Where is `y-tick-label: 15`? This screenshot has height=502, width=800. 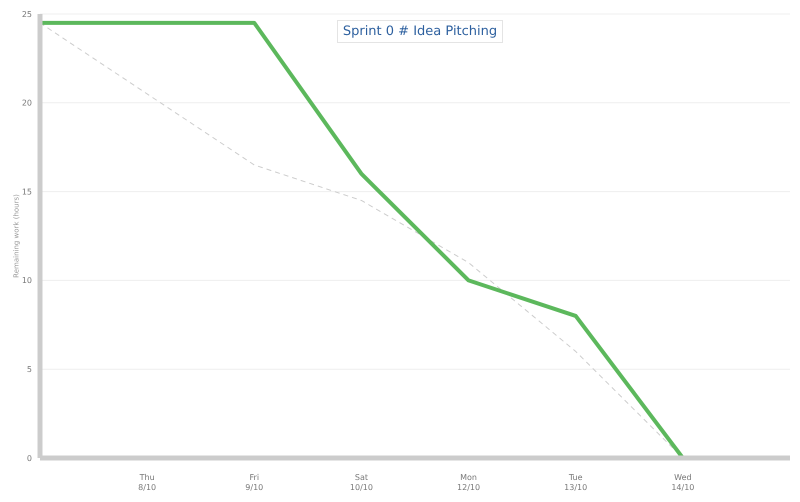
y-tick-label: 15 is located at coordinates (27, 191).